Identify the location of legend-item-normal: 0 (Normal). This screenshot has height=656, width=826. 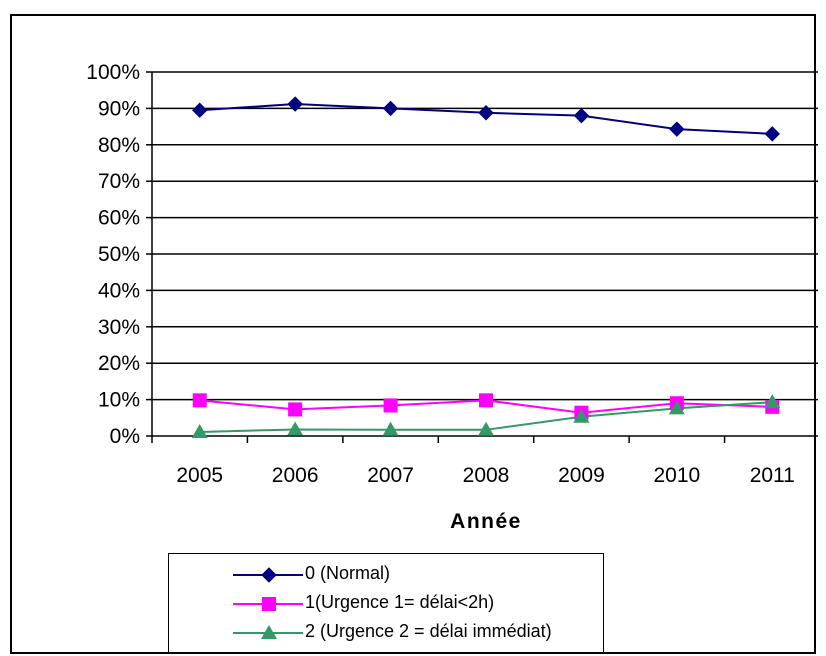
(386, 575).